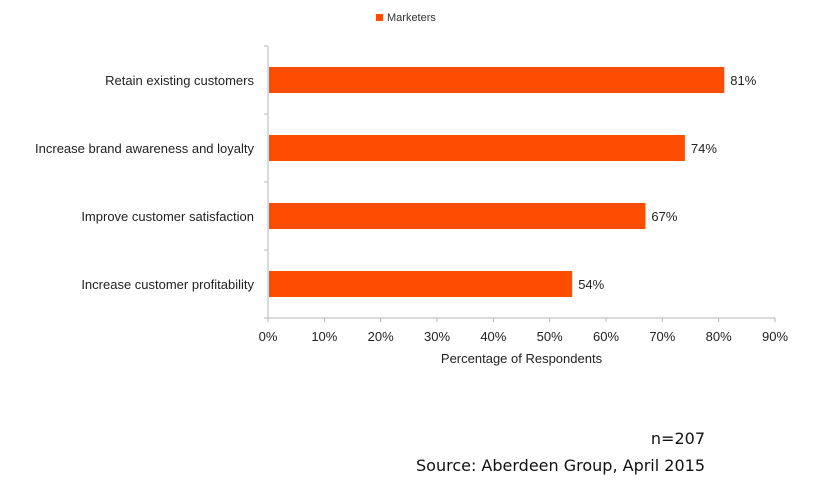  Describe the element at coordinates (268, 336) in the screenshot. I see `x-tick-label: 0%` at that location.